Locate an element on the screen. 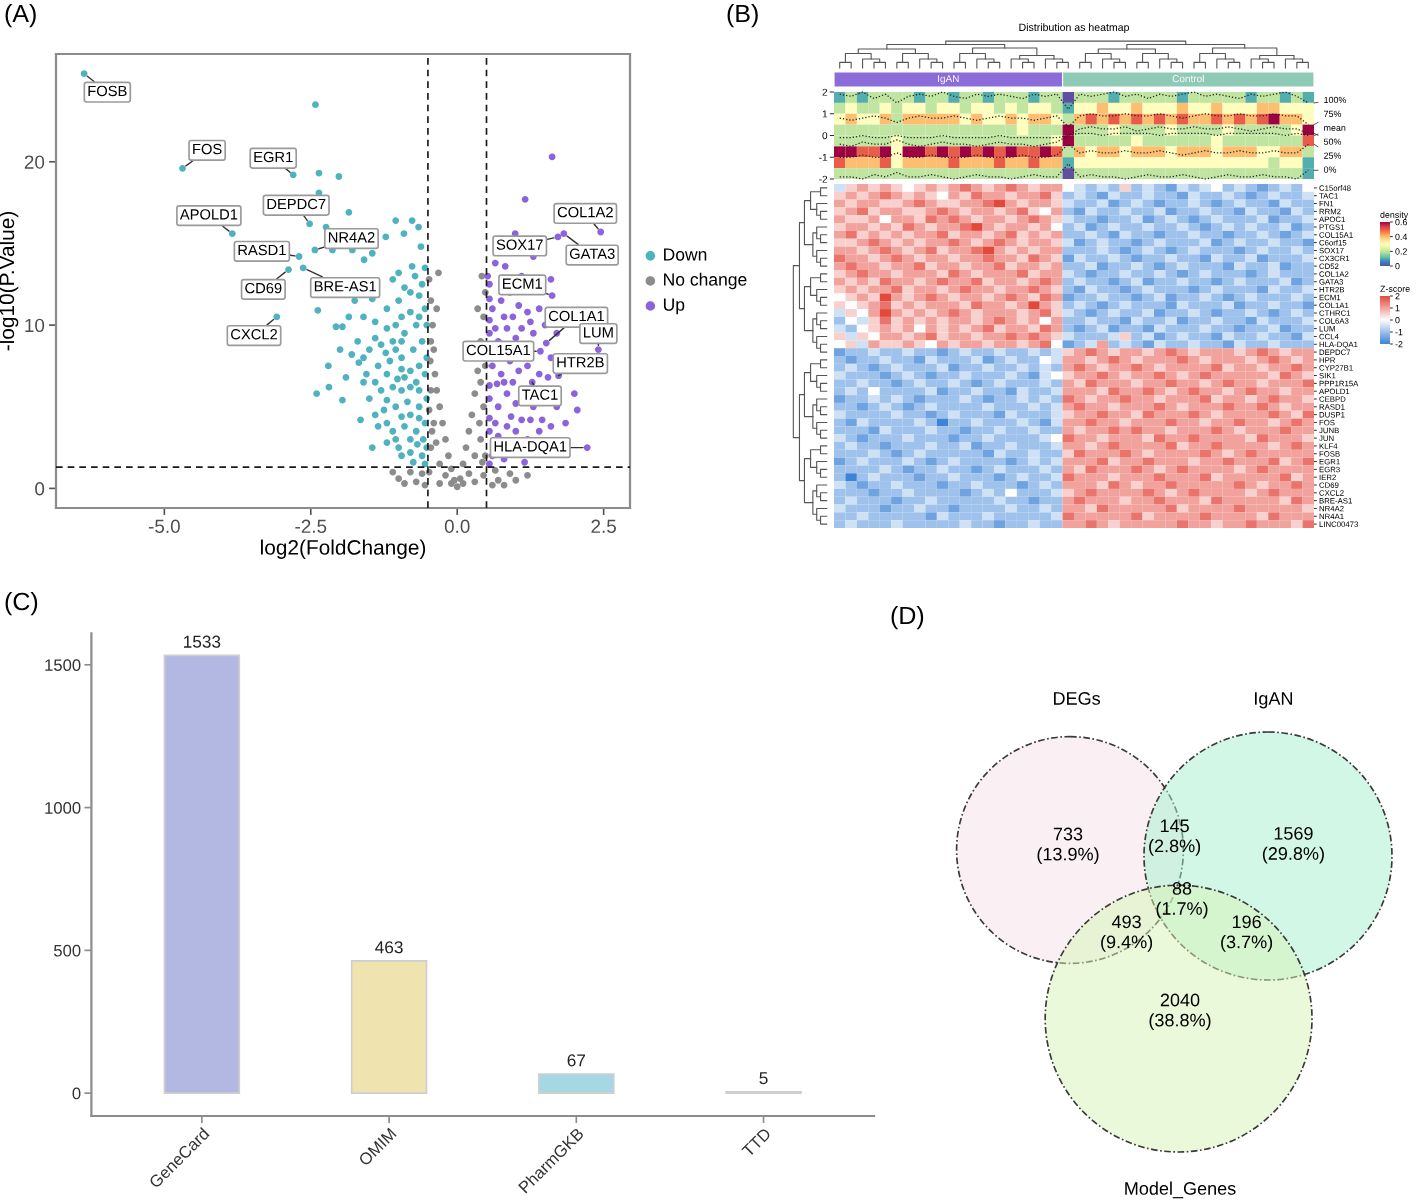 The image size is (1416, 1202). x-tick-label: 0.0 is located at coordinates (457, 526).